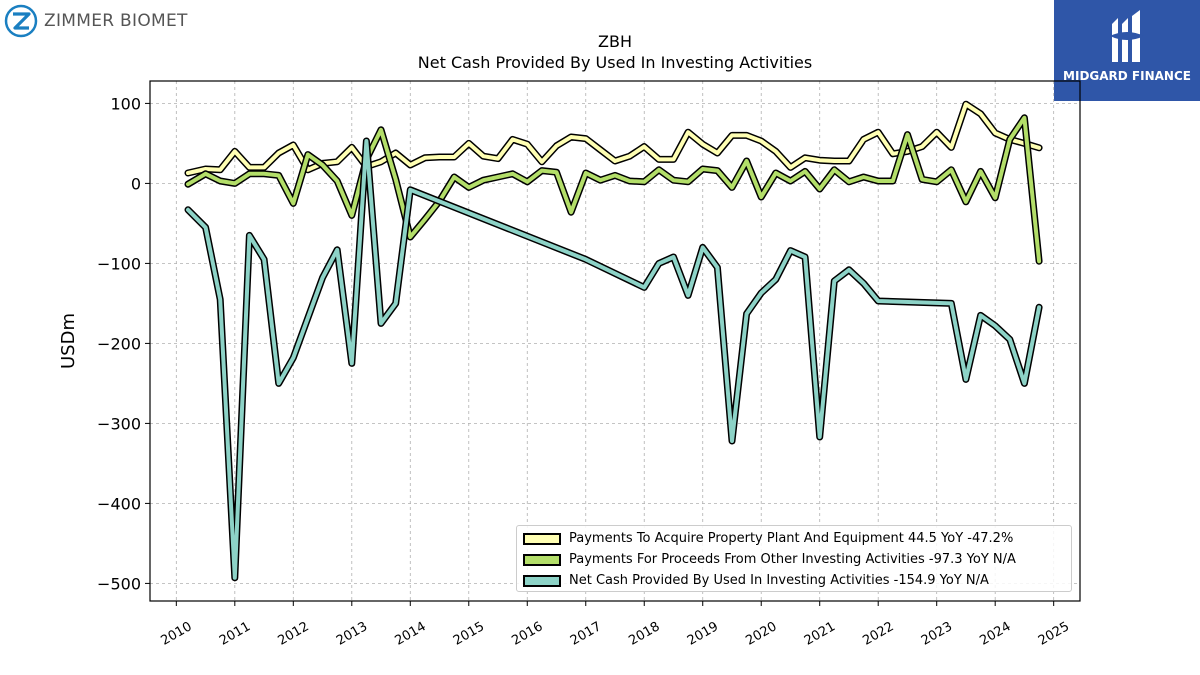 The width and height of the screenshot is (1200, 675). What do you see at coordinates (21, 21) in the screenshot?
I see `zimmer-biomet-logo-icon` at bounding box center [21, 21].